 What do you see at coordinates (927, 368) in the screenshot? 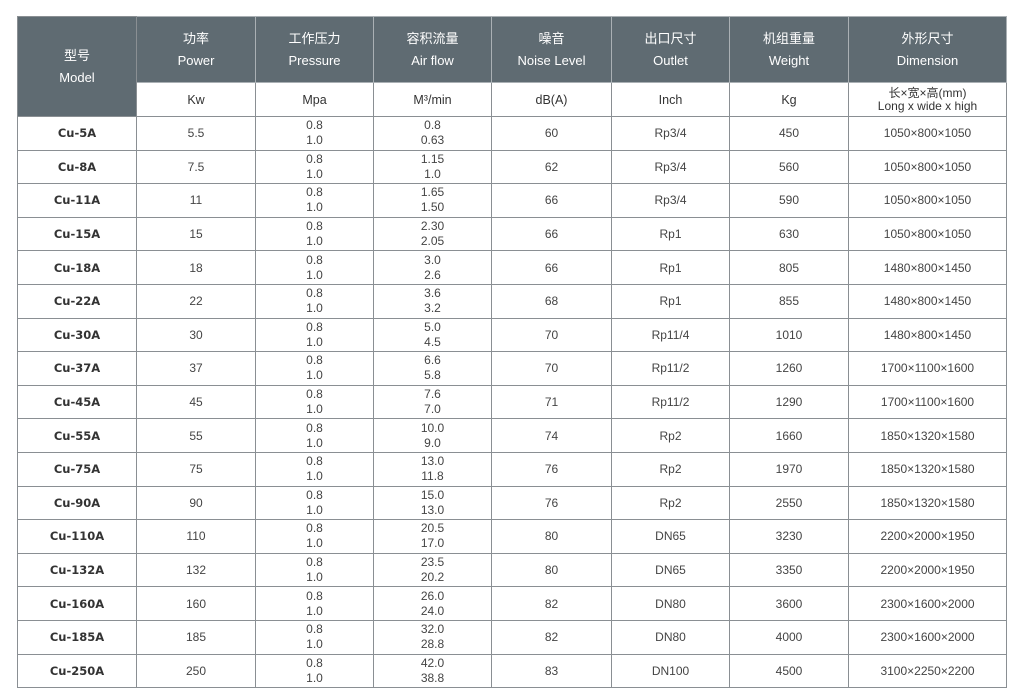
I see `dimension-cell: 1700×1100×1600` at bounding box center [927, 368].